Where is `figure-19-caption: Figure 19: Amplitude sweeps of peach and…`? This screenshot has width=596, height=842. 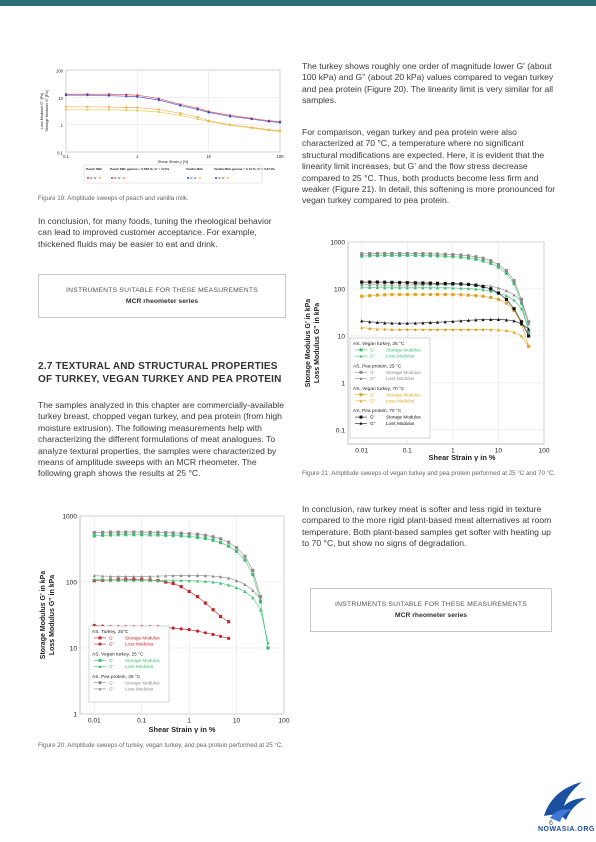 figure-19-caption: Figure 19: Amplitude sweeps of peach and… is located at coordinates (113, 198).